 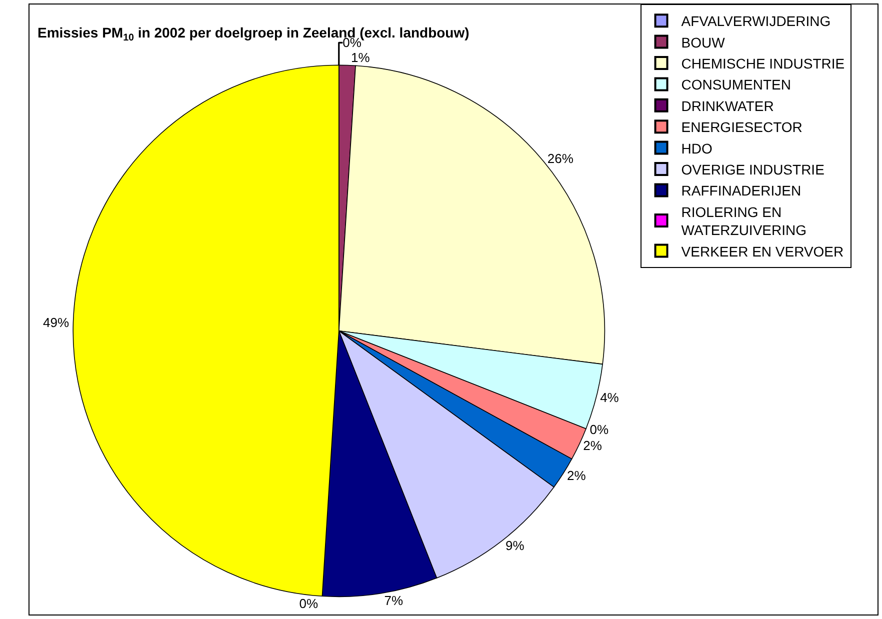 What do you see at coordinates (744, 221) in the screenshot?
I see `legend-label: RIOLERING EN WATERZUIVERING` at bounding box center [744, 221].